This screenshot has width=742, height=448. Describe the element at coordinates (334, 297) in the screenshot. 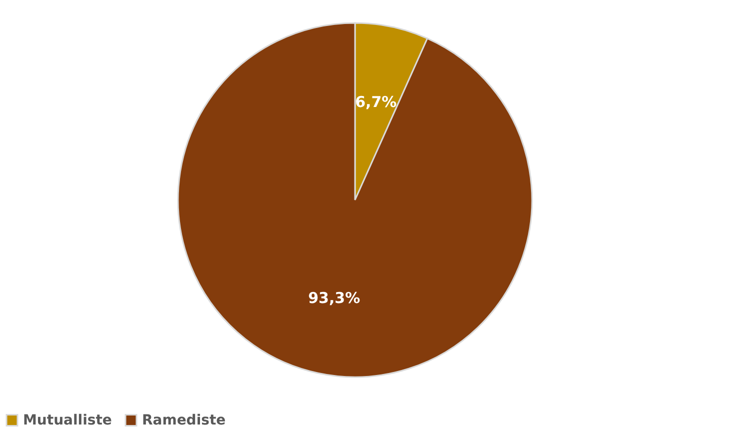

I see `data-label: 93,3%` at that location.